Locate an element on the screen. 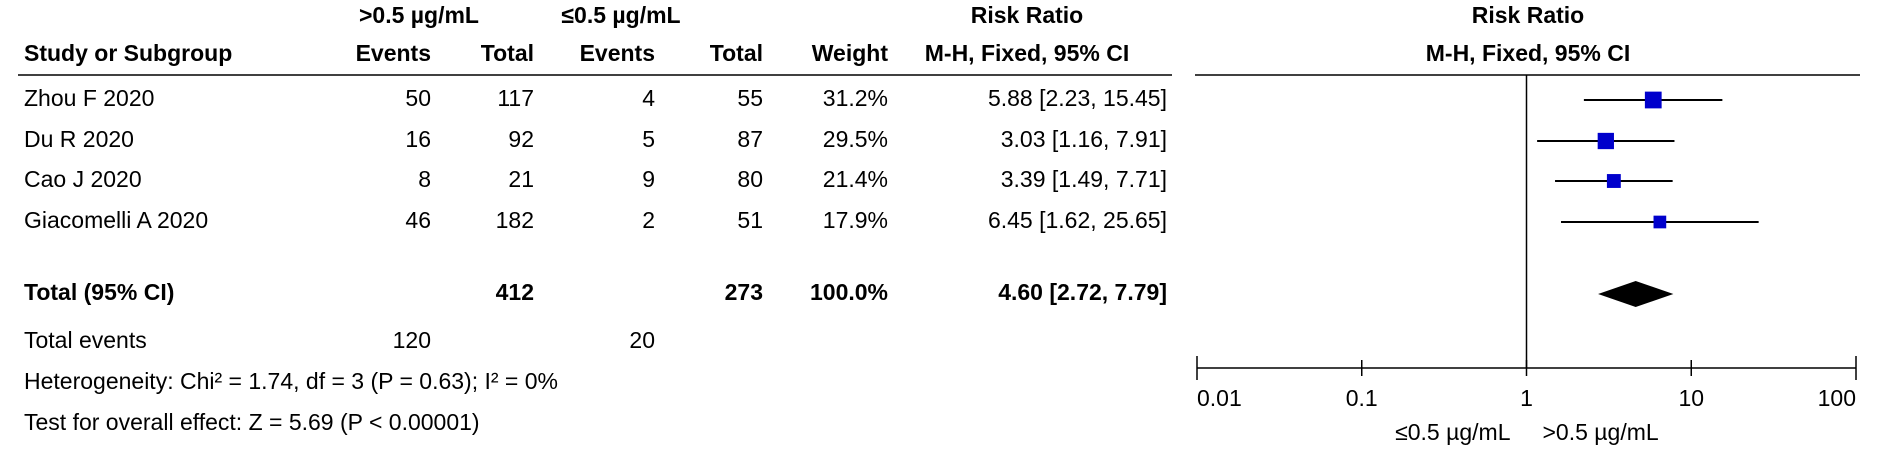 This screenshot has height=456, width=1890. total: 92 is located at coordinates (521, 139).